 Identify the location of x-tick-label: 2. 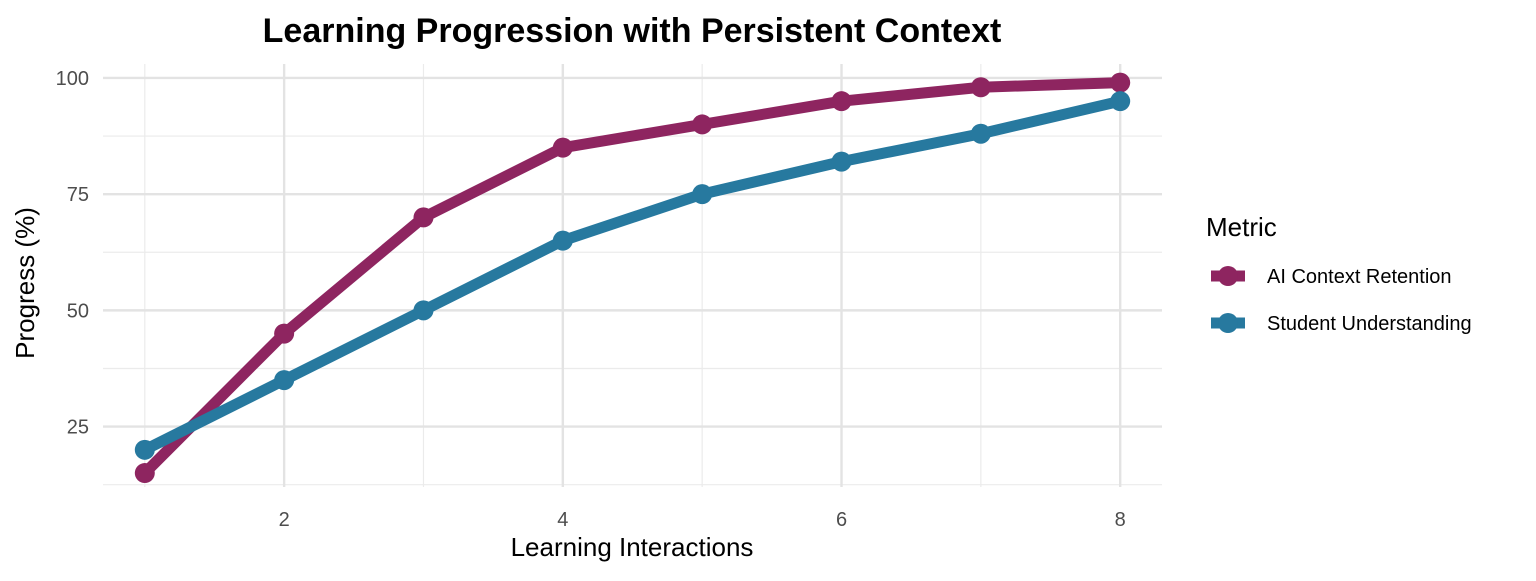
(284, 520).